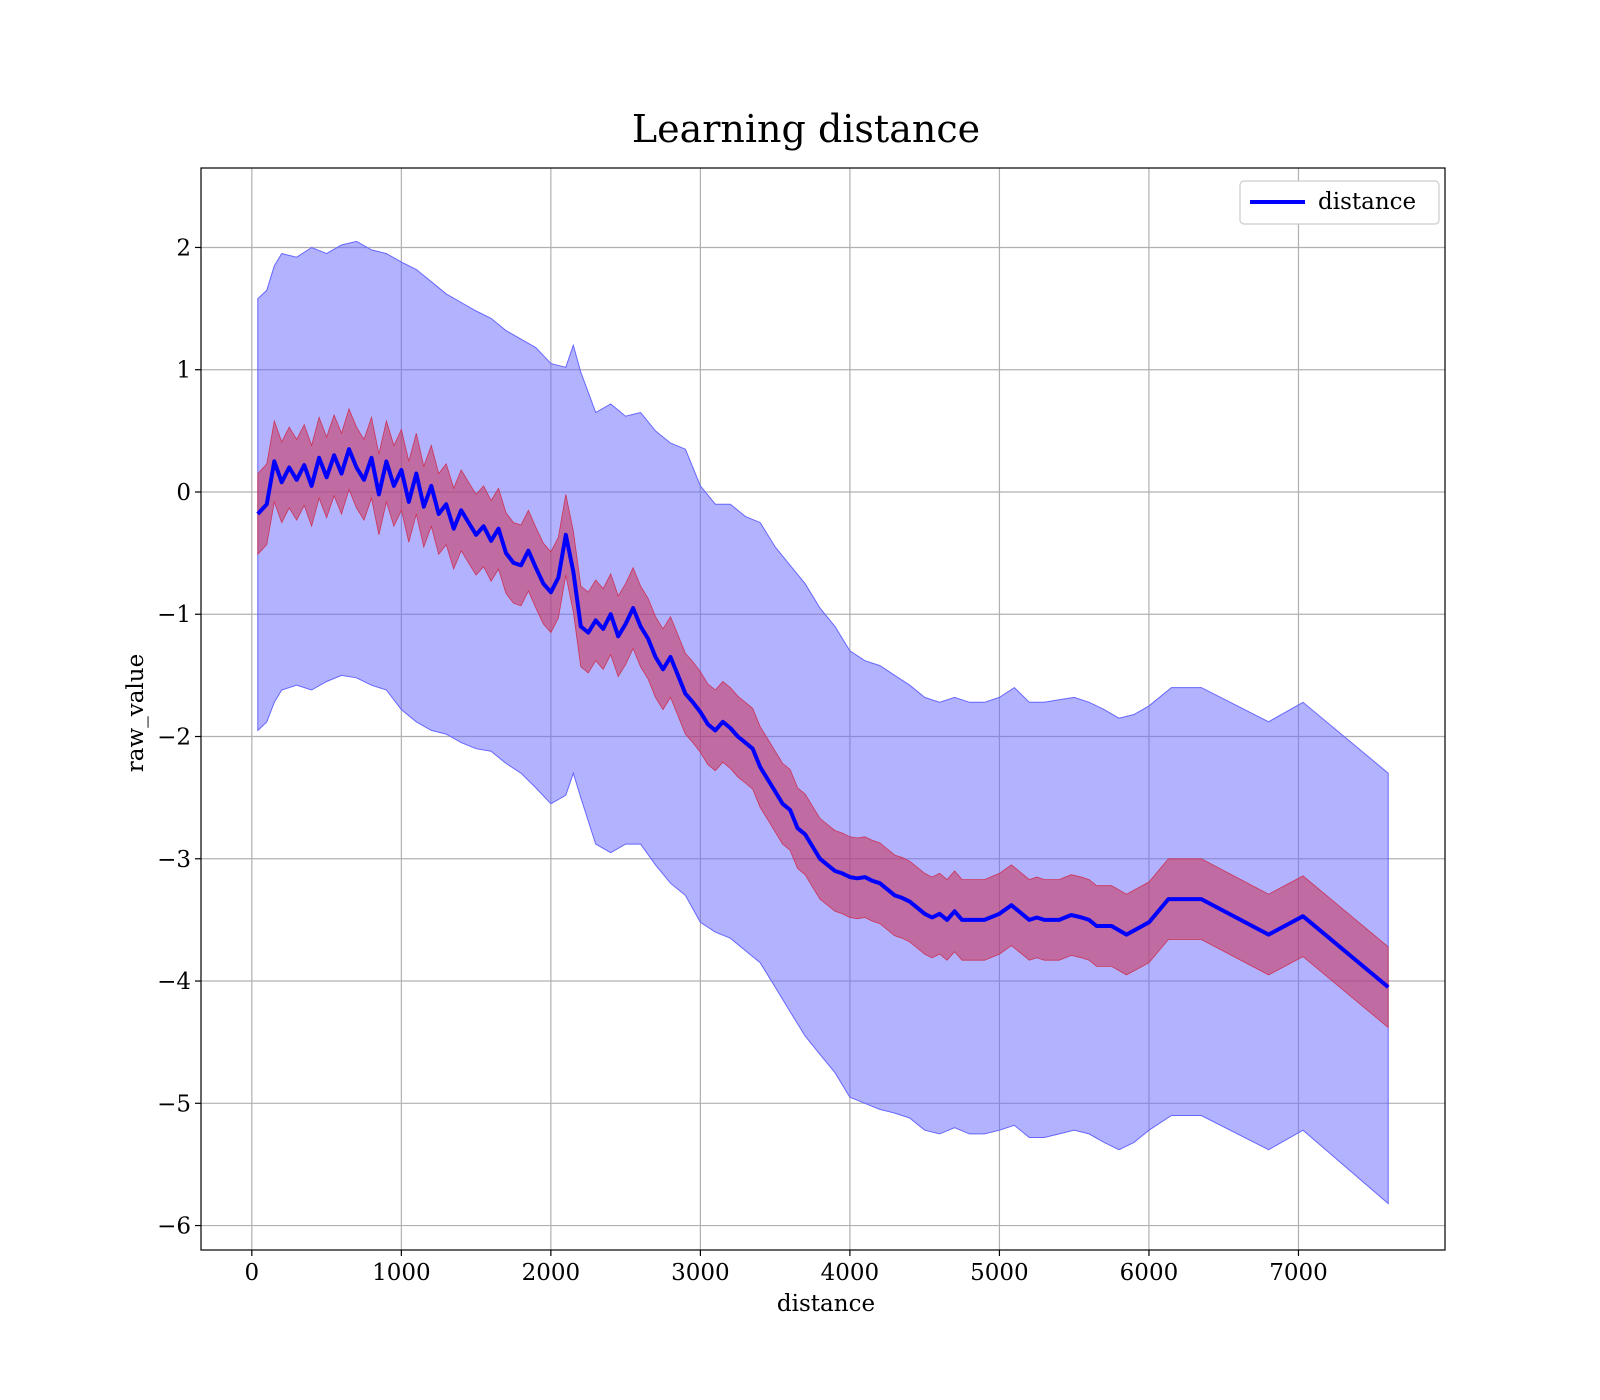 This screenshot has width=1600, height=1400. Describe the element at coordinates (786, 1268) in the screenshot. I see `x-axis-ticks: 0 1000 2000 3000 4000 5000 6000 7000` at that location.